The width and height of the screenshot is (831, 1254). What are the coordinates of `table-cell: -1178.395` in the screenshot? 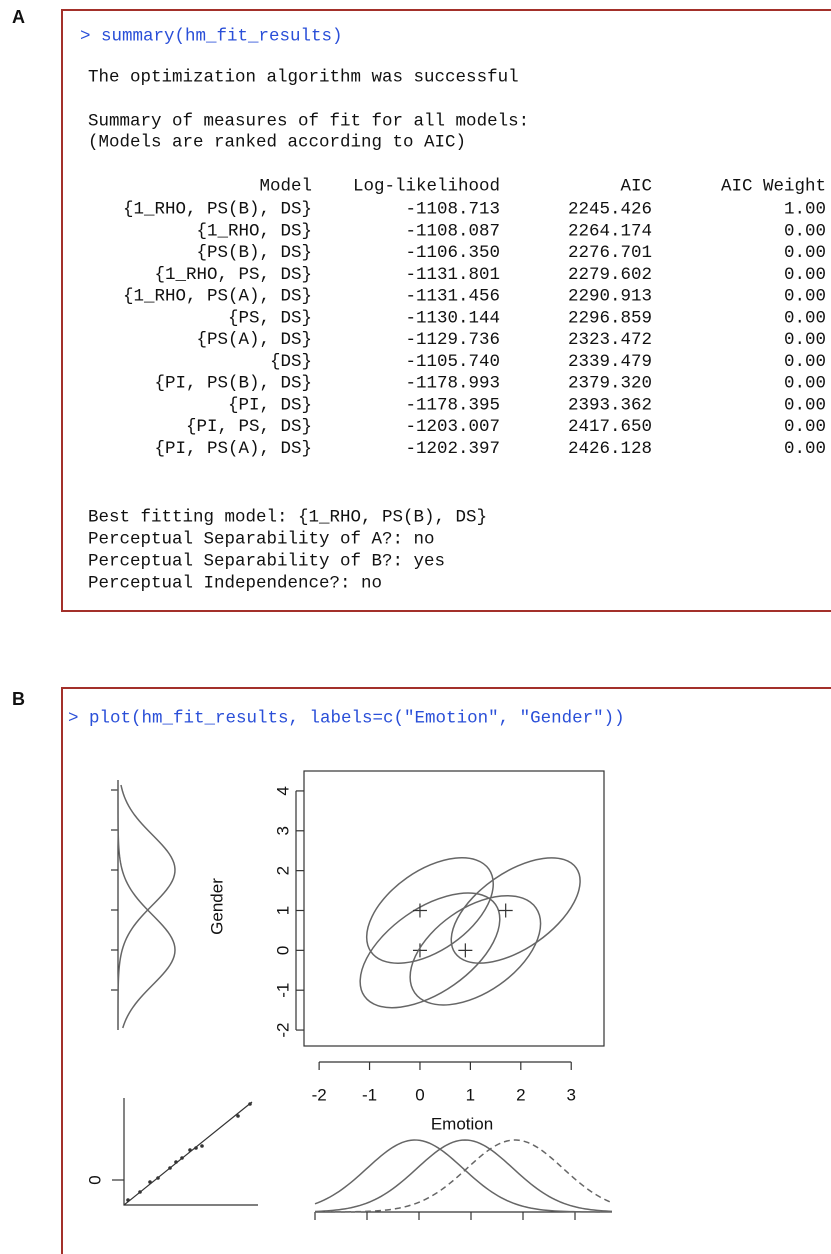 It's located at (452, 405).